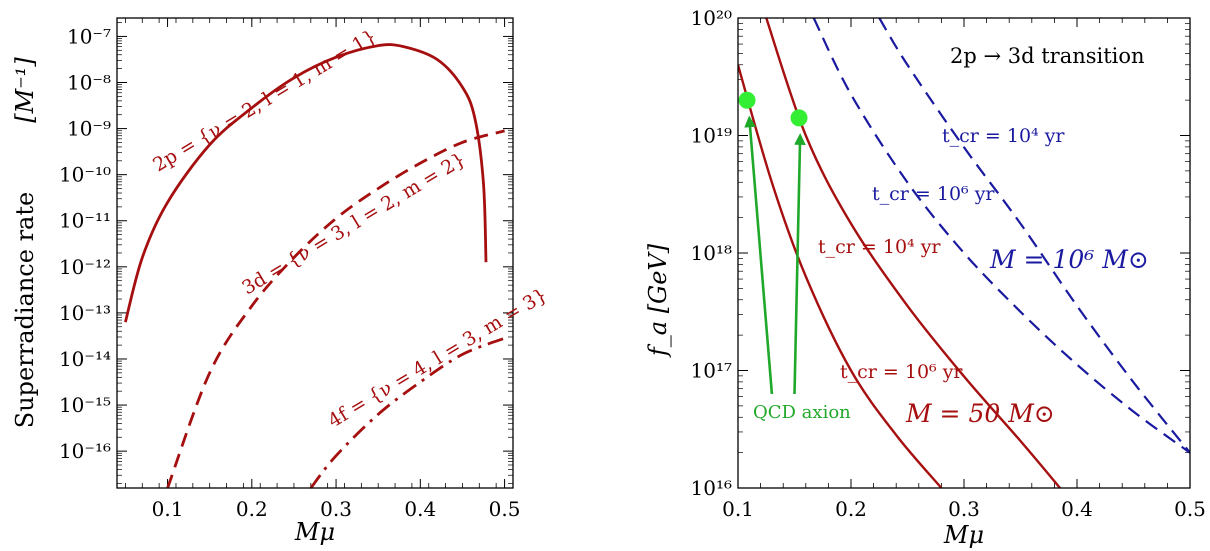  I want to click on right-x-tick-label: 0.3, so click(964, 509).